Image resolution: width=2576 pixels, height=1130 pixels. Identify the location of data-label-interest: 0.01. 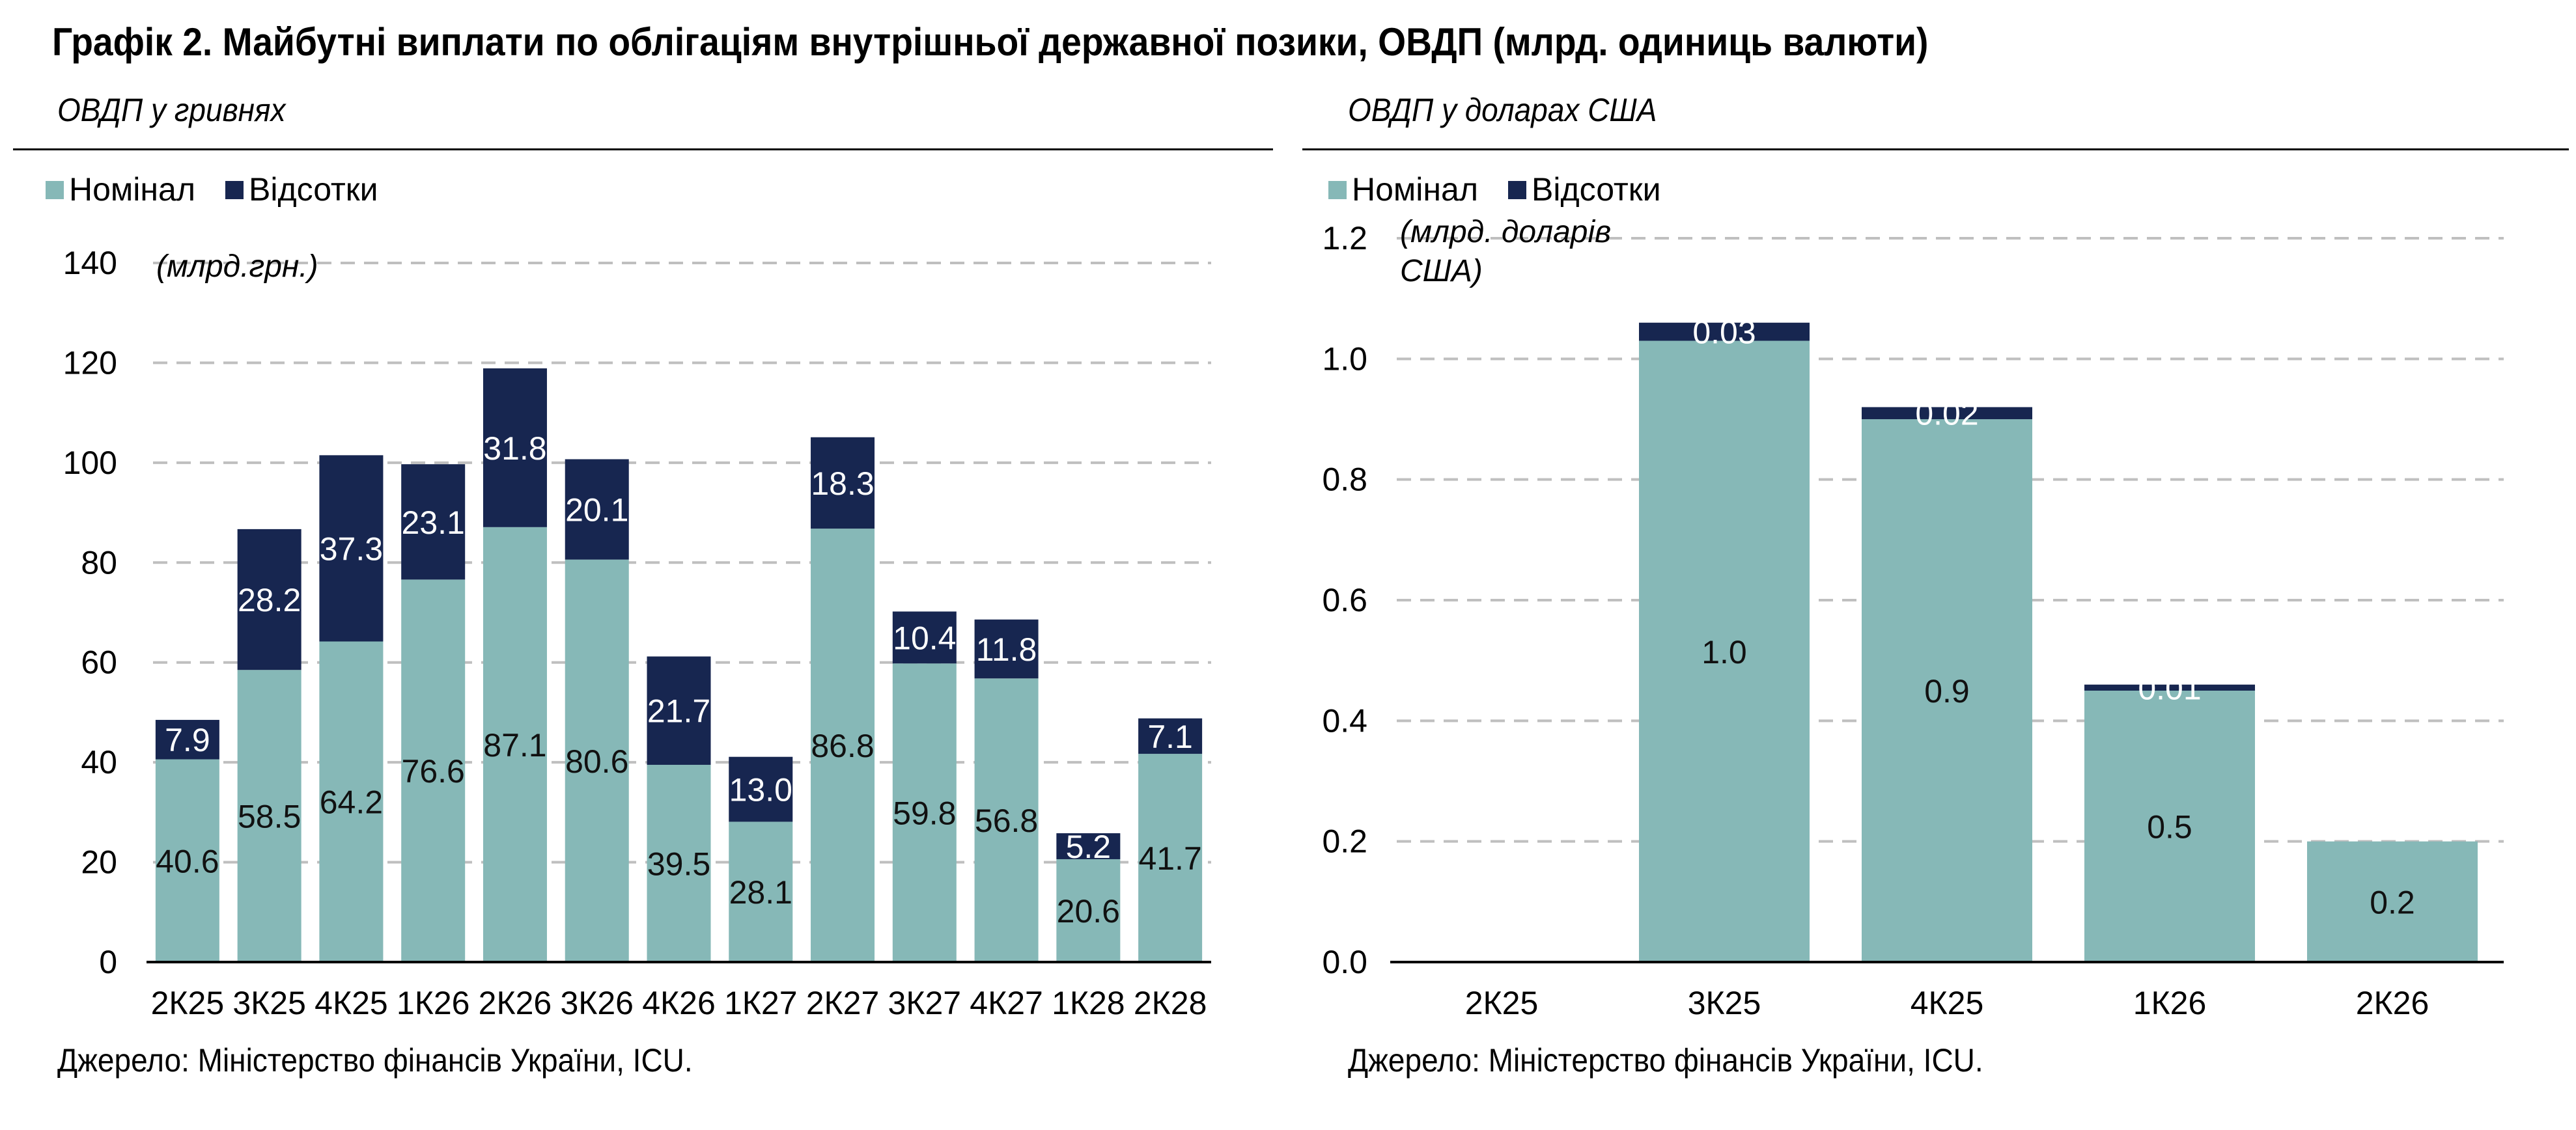
(2170, 688).